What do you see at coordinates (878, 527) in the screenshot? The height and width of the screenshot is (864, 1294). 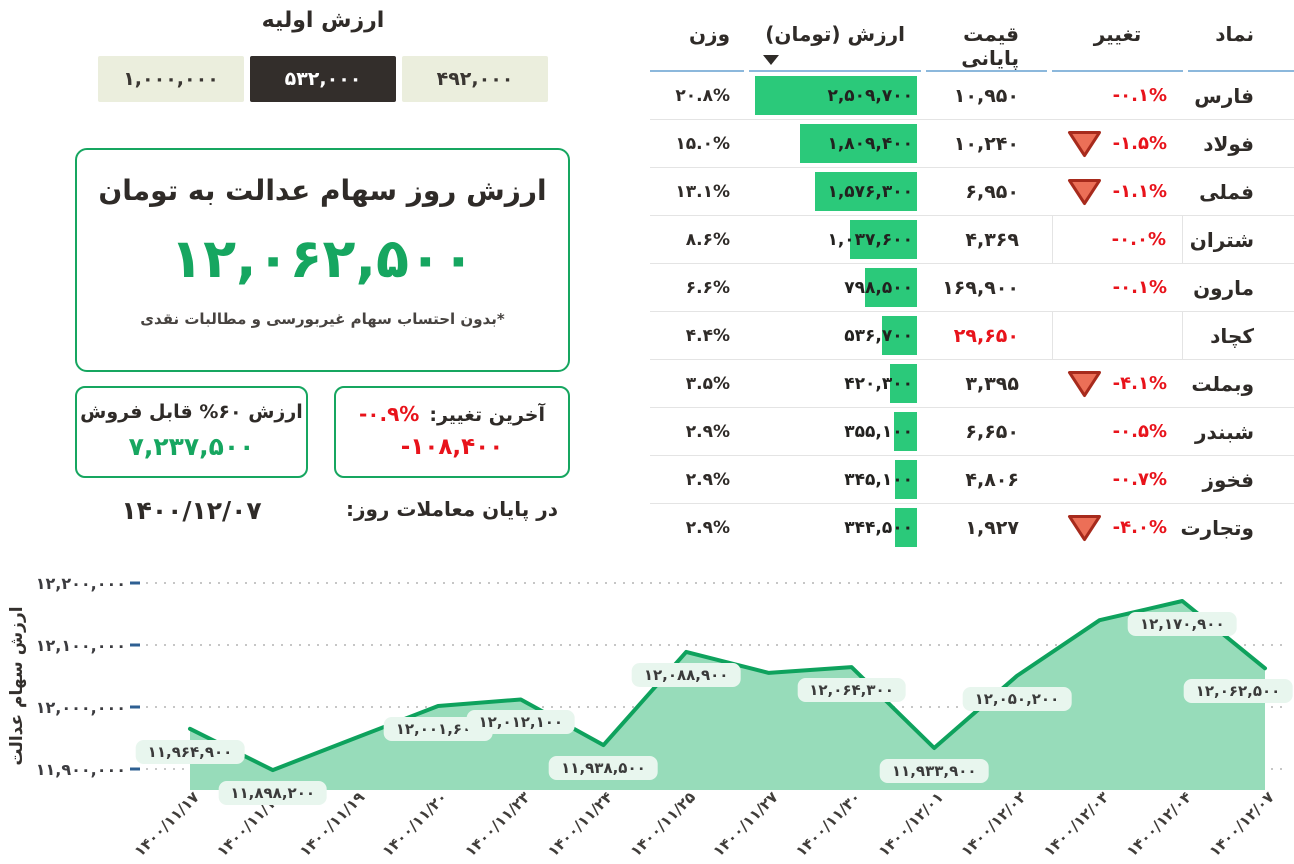 I see `value-amount: ۳۴۴,۵۰۰` at bounding box center [878, 527].